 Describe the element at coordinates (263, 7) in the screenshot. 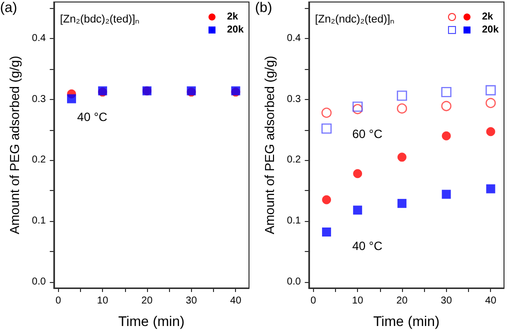

I see `chart-title: (b)` at that location.